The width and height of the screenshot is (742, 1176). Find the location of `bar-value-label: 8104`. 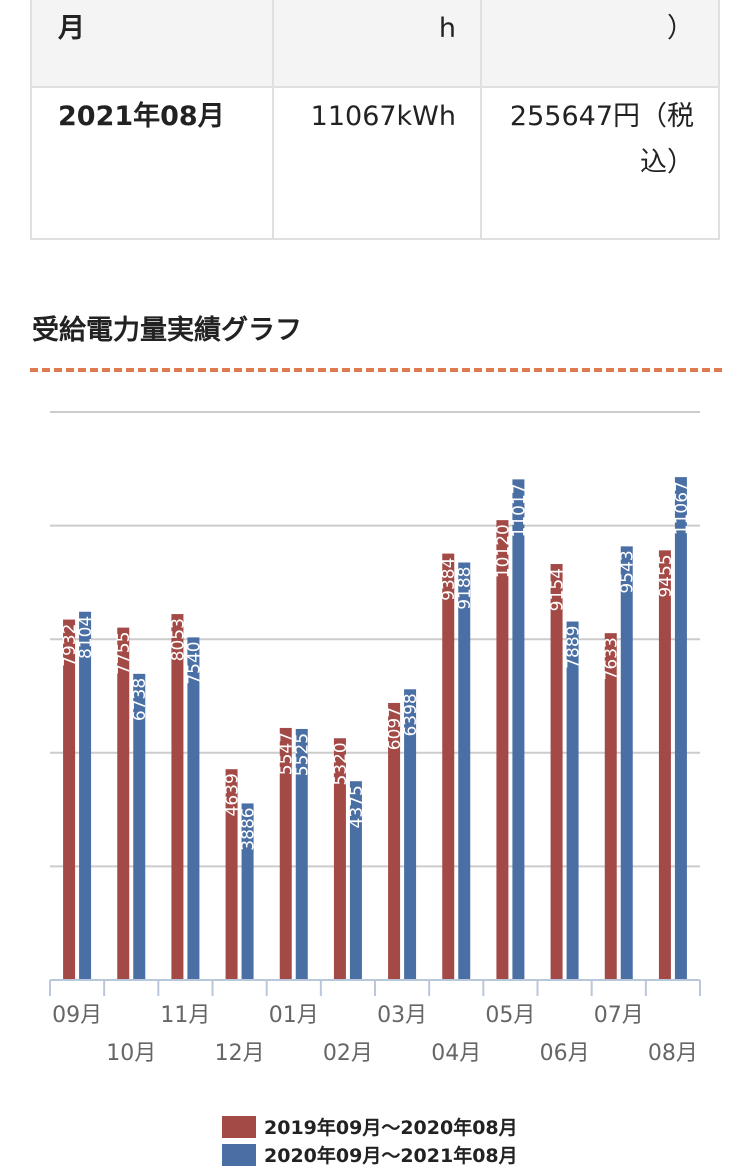

bar-value-label: 8104 is located at coordinates (86, 637).